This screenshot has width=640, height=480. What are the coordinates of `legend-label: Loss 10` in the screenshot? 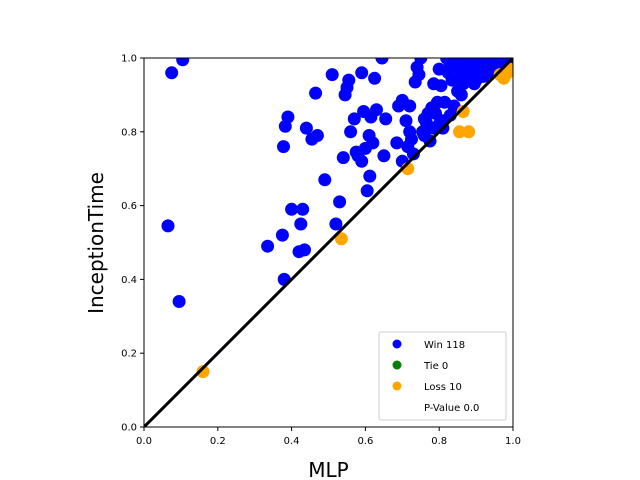 It's located at (443, 387).